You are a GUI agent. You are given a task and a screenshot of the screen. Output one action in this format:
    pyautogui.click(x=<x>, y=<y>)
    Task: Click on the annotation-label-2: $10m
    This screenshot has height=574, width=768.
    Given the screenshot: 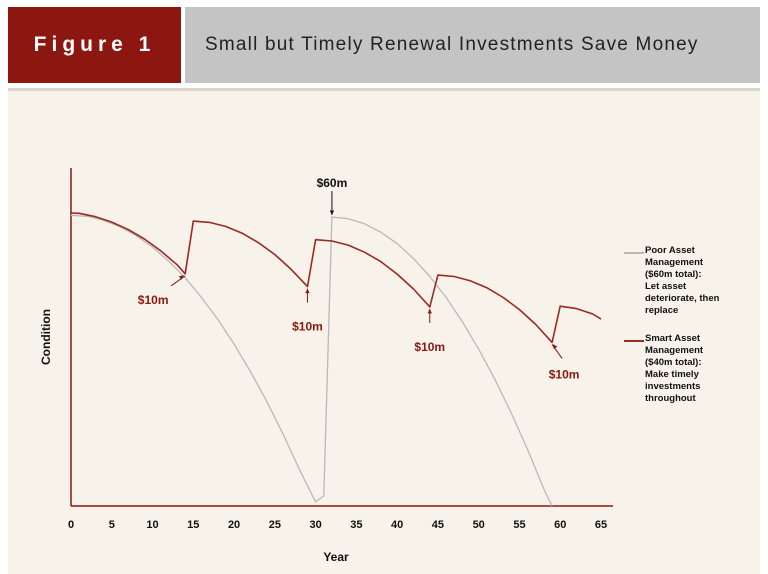 What is the action you would take?
    pyautogui.click(x=307, y=327)
    